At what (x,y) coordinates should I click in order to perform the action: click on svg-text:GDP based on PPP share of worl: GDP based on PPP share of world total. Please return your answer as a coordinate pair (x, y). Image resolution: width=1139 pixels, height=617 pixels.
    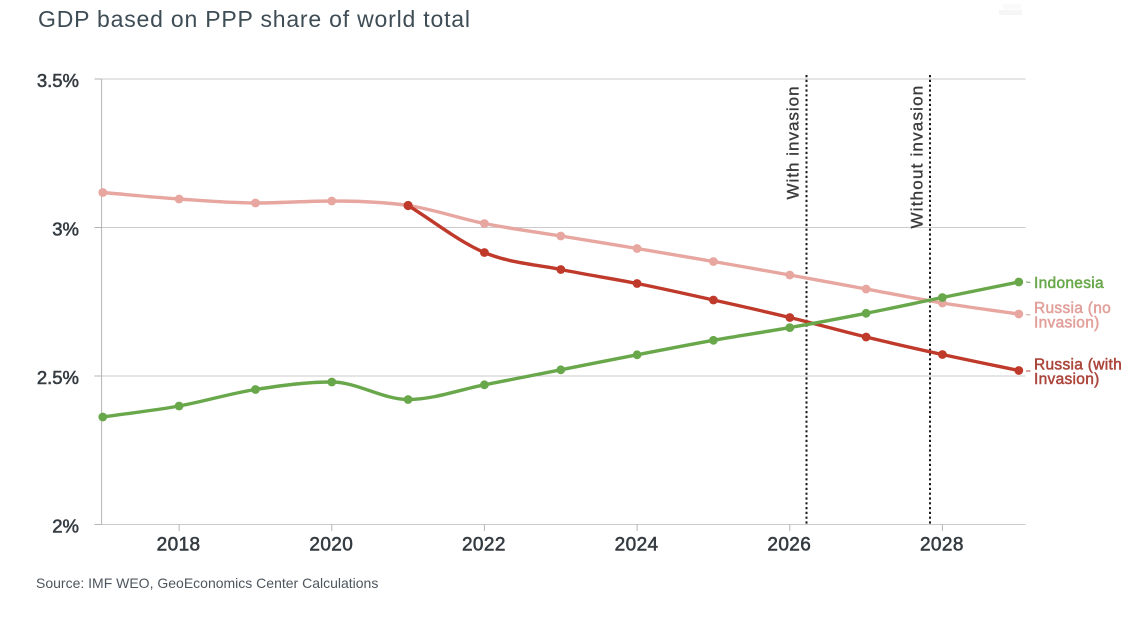
    Looking at the image, I should click on (254, 19).